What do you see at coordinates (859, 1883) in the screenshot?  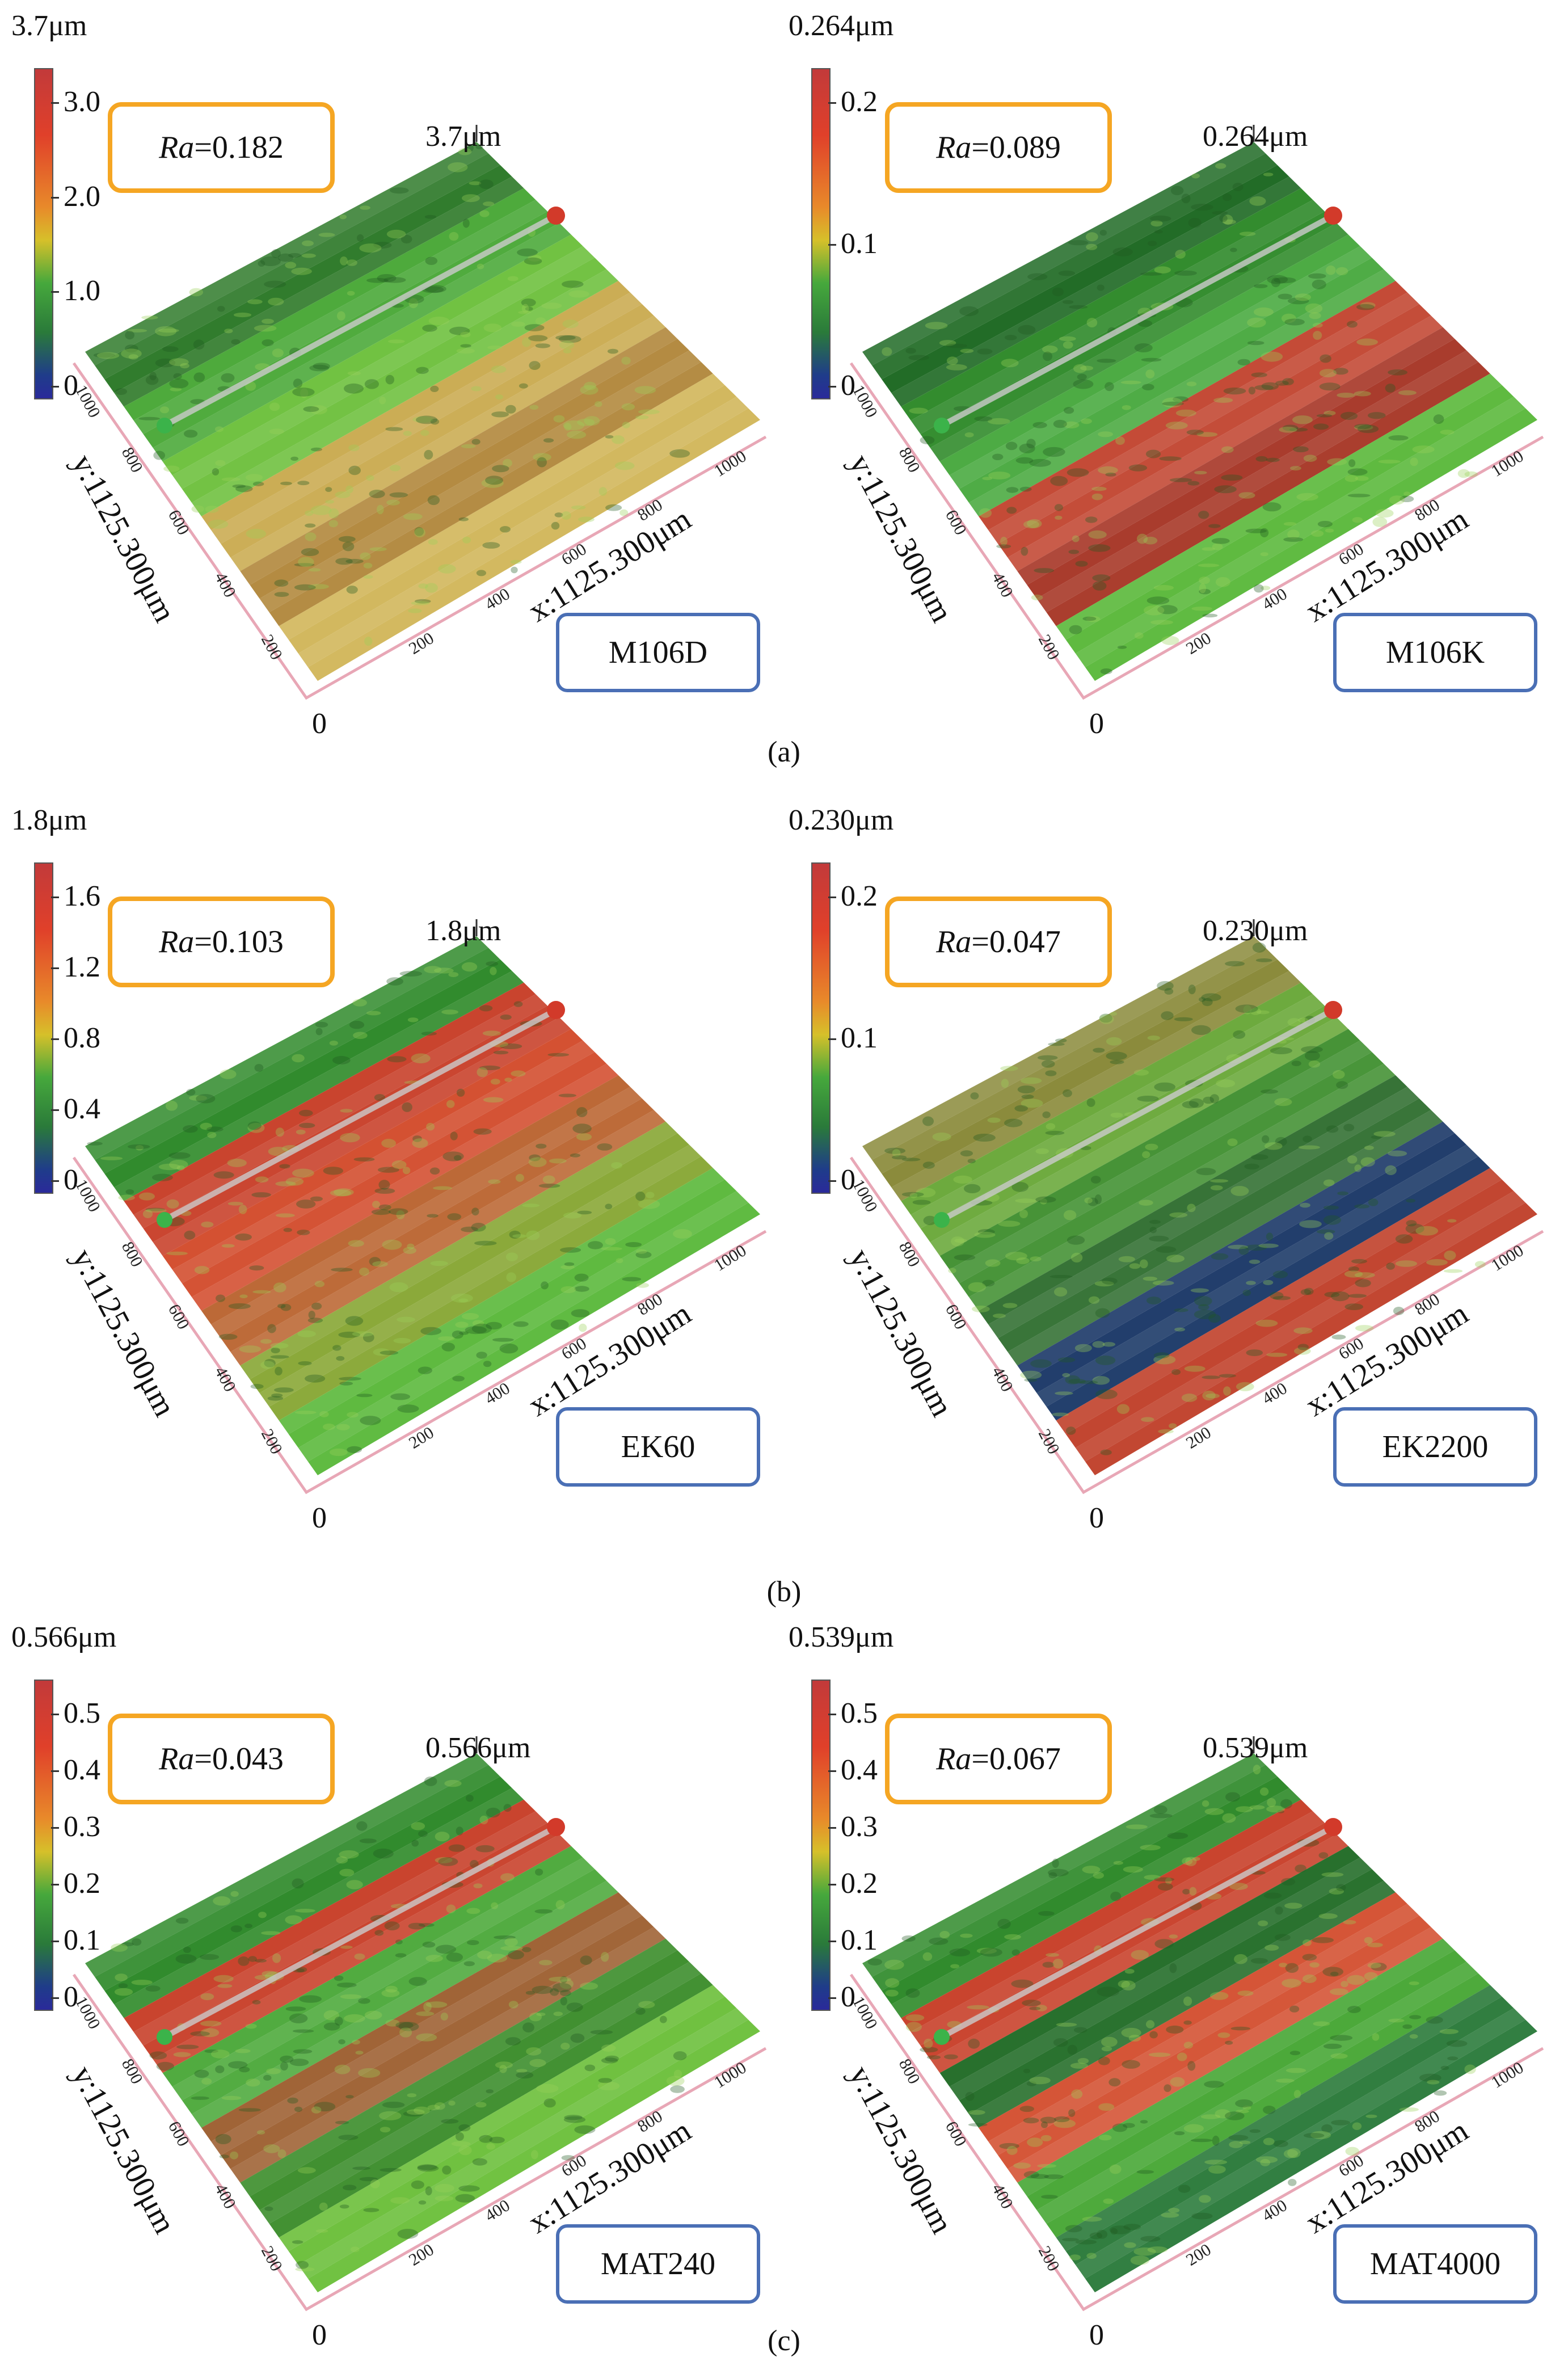 I see `colorbar-tick-label: 0.2` at bounding box center [859, 1883].